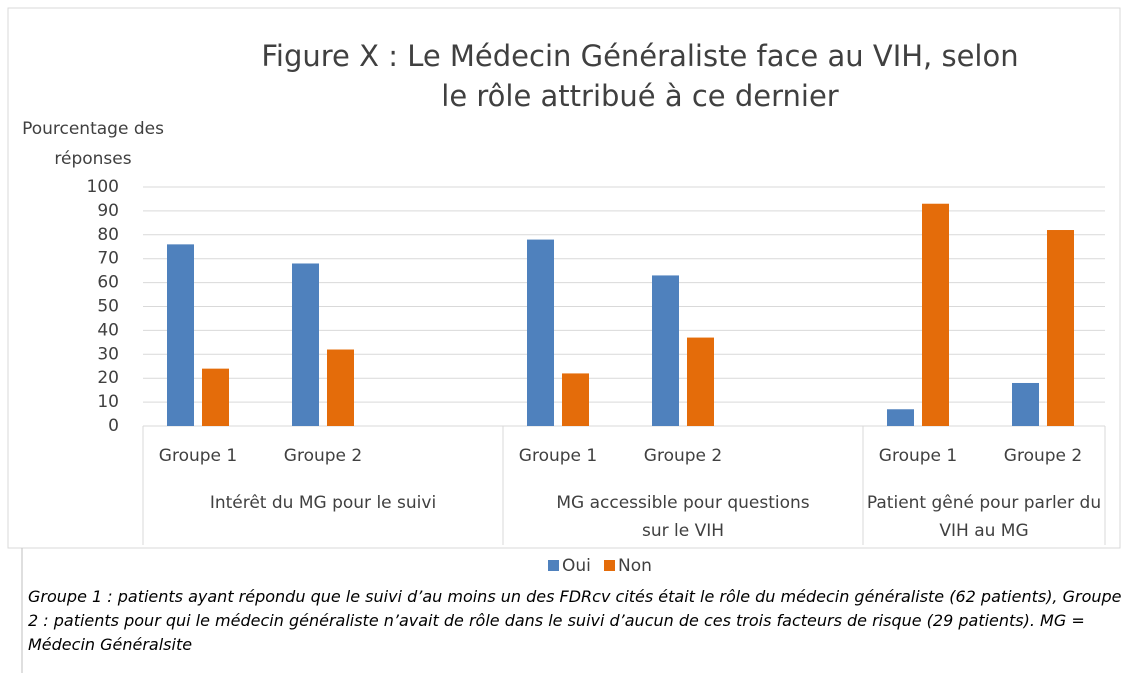 This screenshot has width=1125, height=673. I want to click on y-tick-label: 0, so click(113, 426).